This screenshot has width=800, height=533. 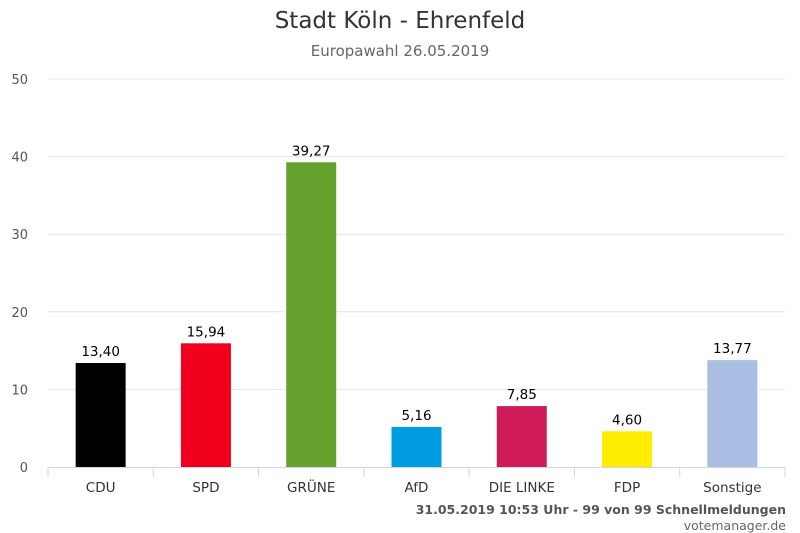 I want to click on chart-title: Stadt Köln - Ehrenfeld, so click(x=400, y=21).